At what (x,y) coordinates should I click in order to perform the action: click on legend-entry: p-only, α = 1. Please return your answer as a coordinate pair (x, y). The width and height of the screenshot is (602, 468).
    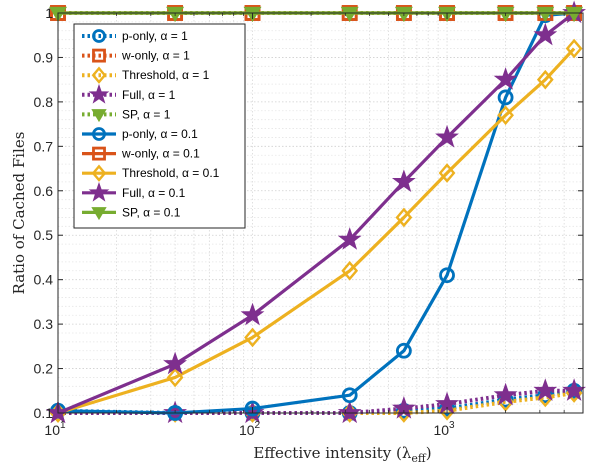
    Looking at the image, I should click on (135, 36).